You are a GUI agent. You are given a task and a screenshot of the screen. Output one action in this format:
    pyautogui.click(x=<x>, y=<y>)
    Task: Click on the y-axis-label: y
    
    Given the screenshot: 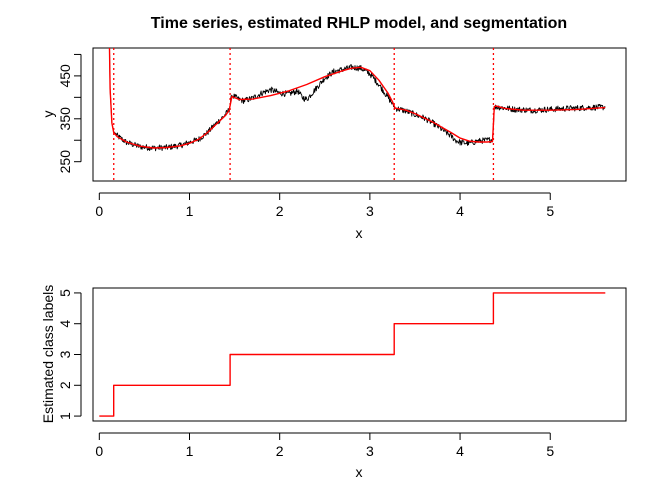 What is the action you would take?
    pyautogui.click(x=48, y=114)
    